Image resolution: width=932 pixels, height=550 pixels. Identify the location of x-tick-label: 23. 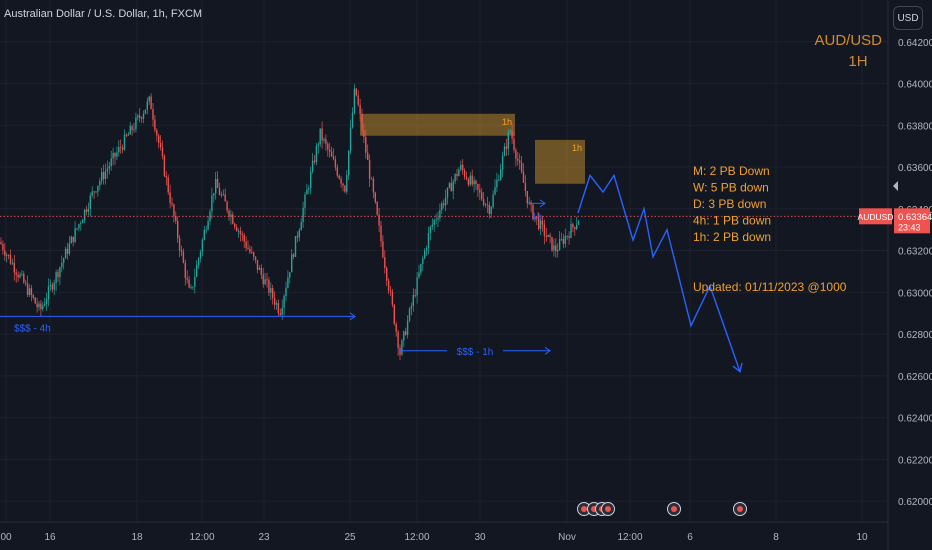
(264, 537).